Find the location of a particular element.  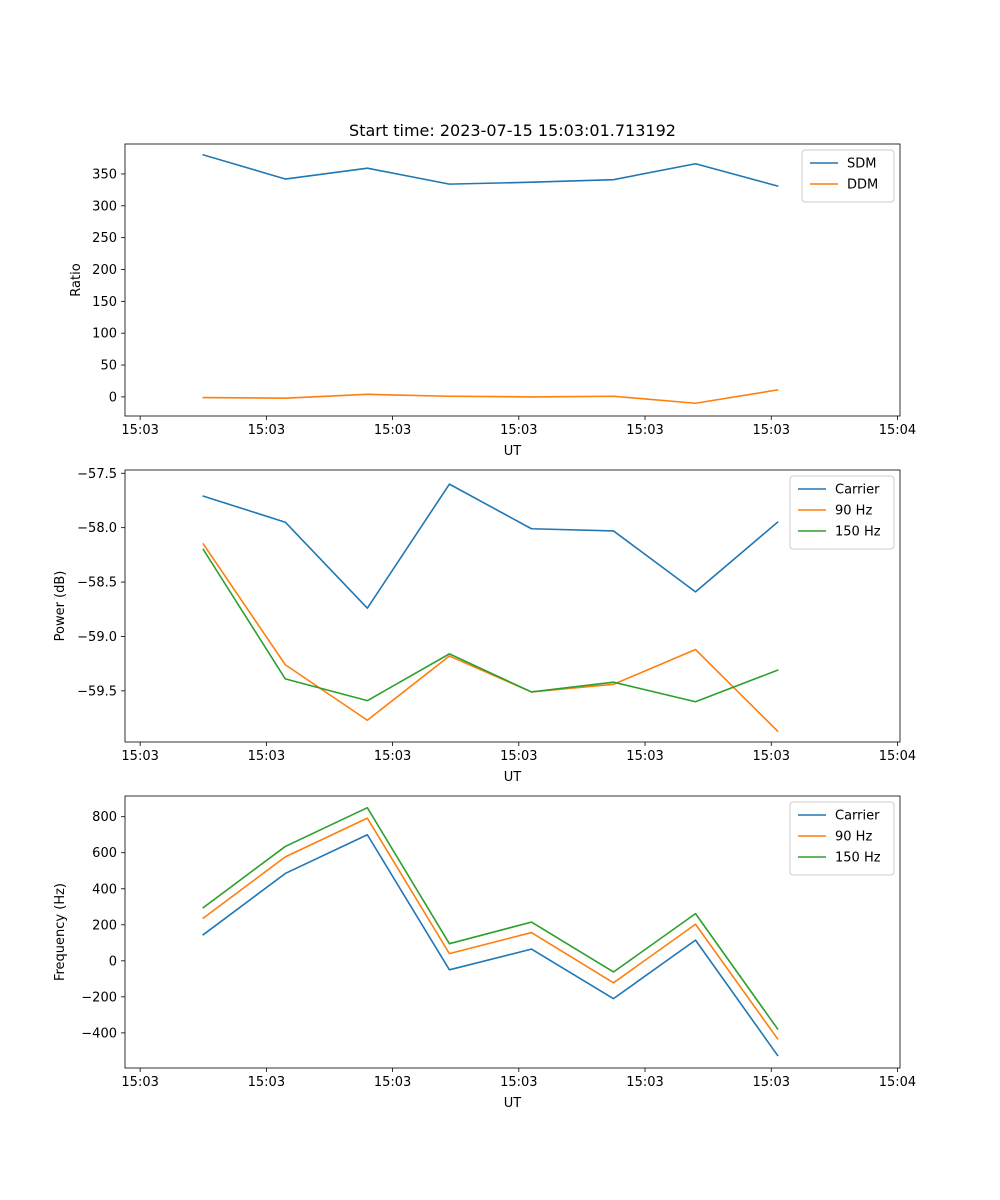

legend: SDM DDM is located at coordinates (848, 176).